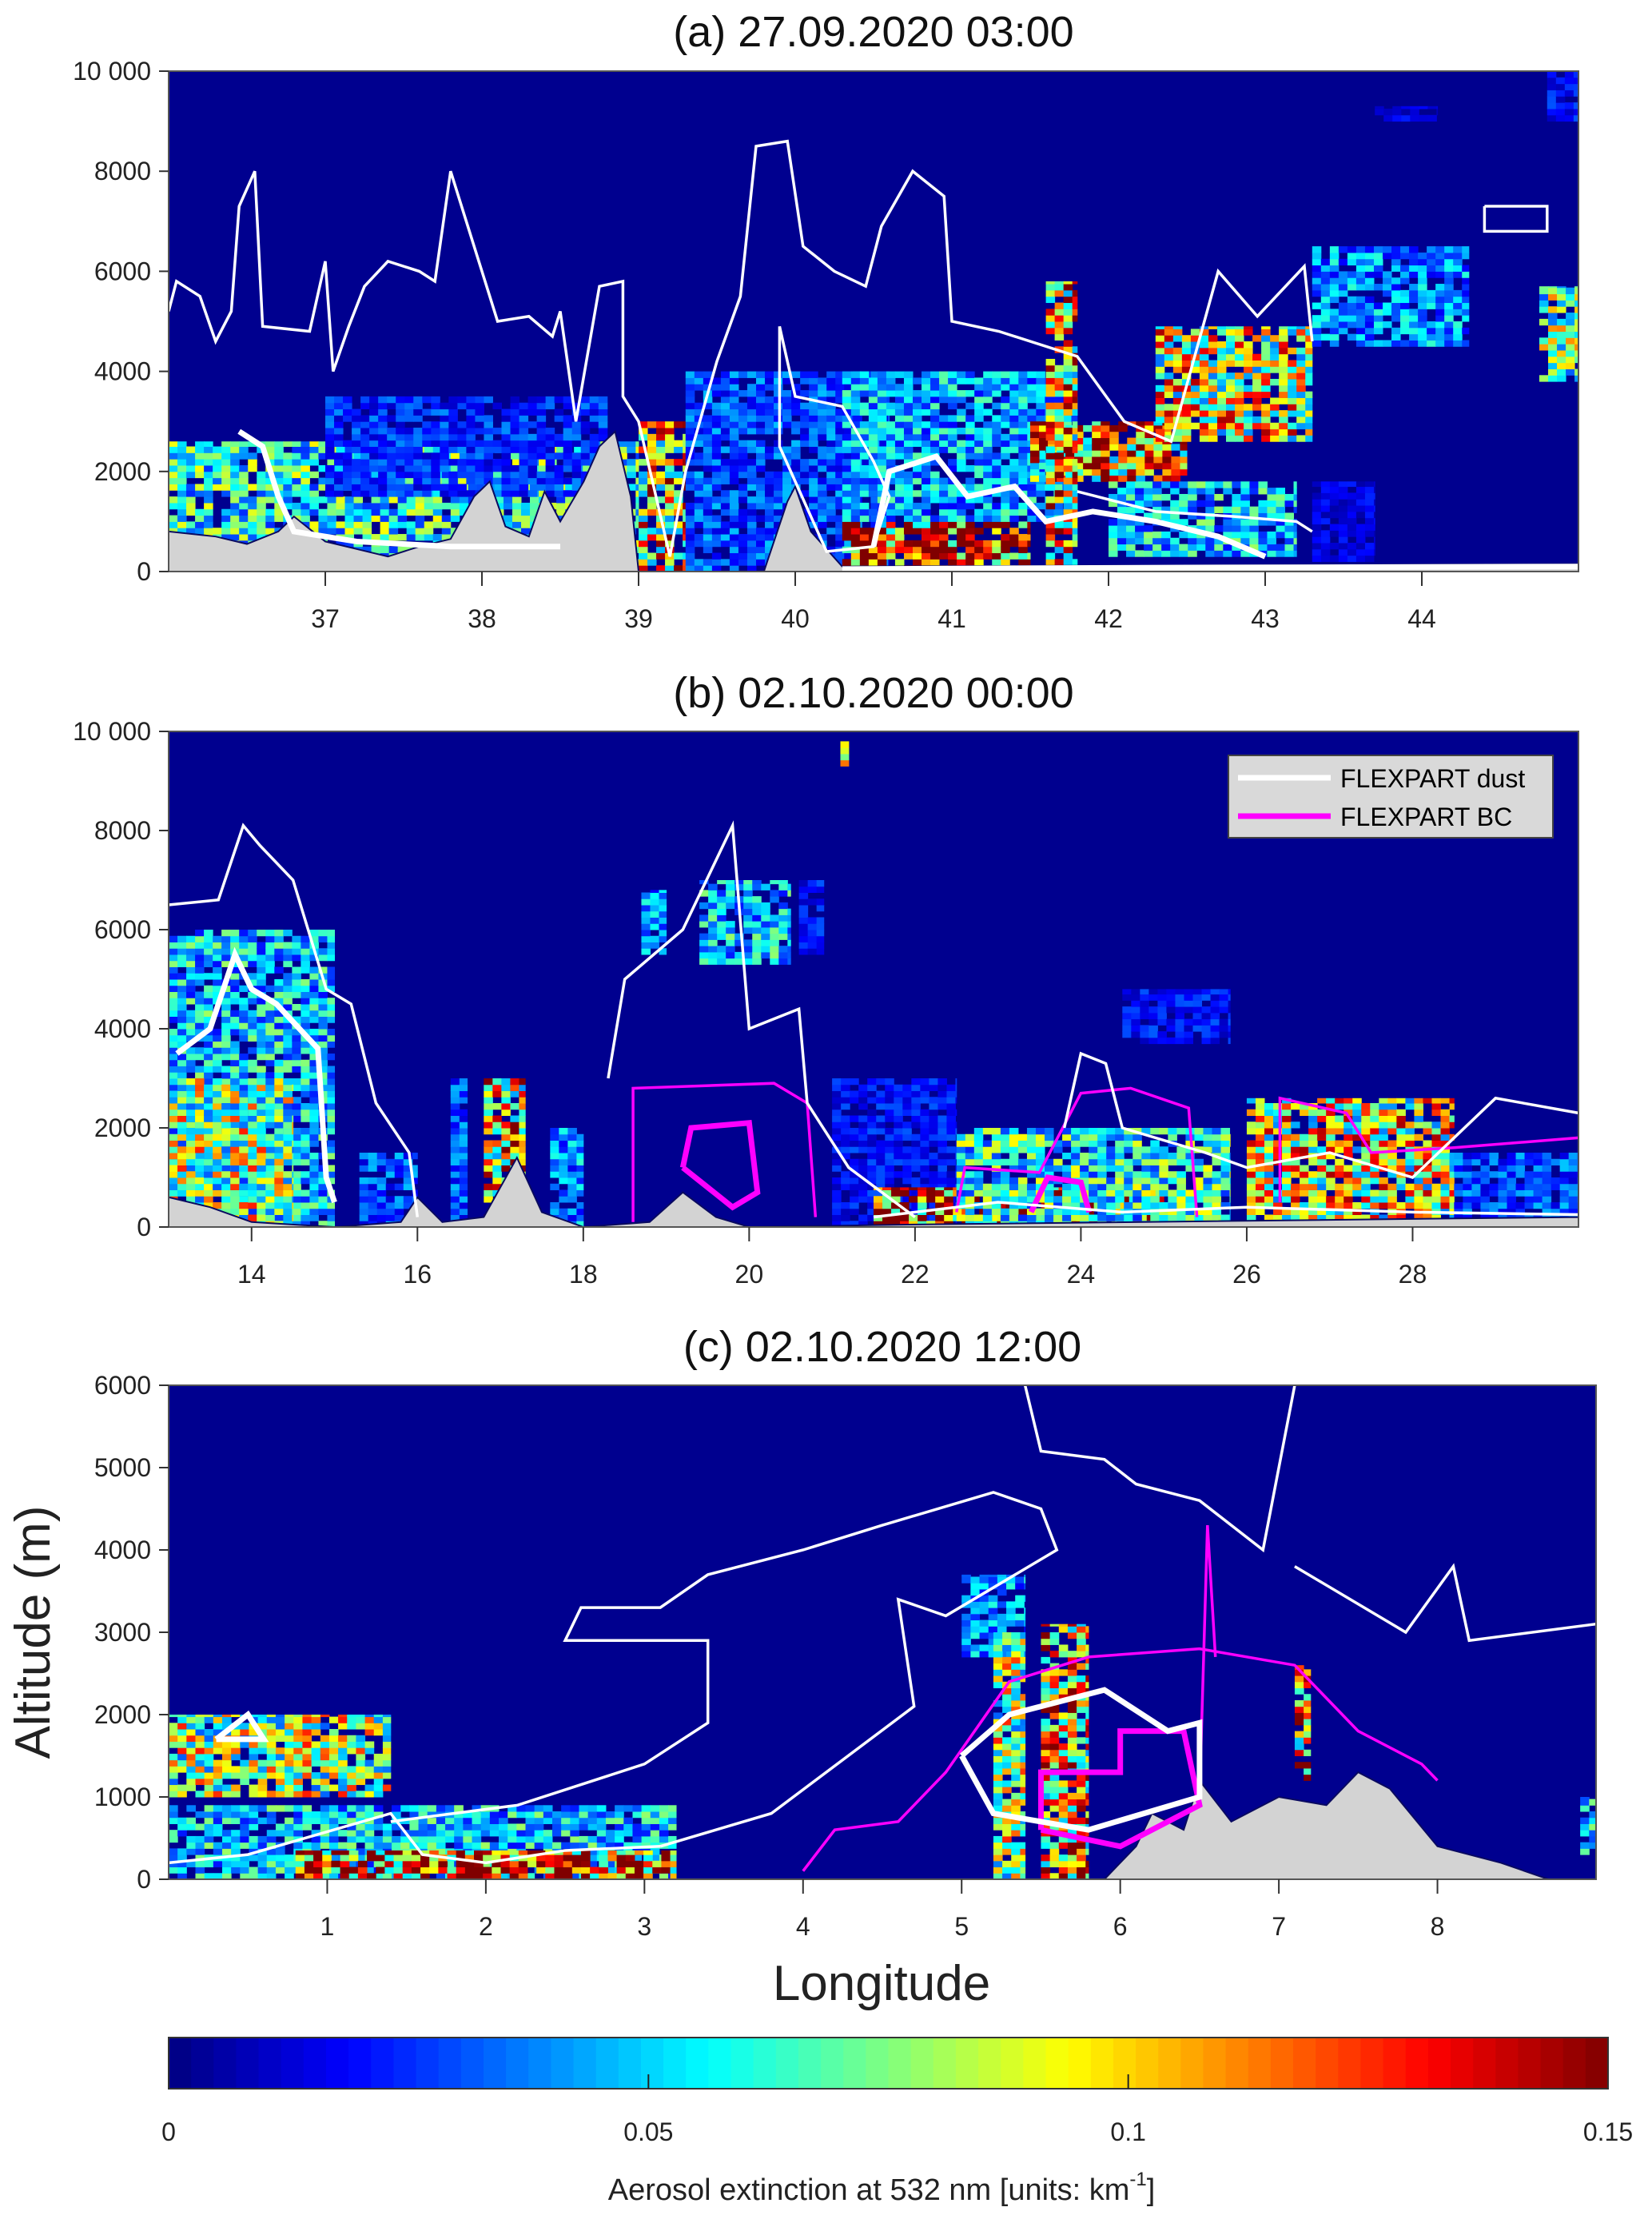 Image resolution: width=1652 pixels, height=2219 pixels. What do you see at coordinates (1210, 568) in the screenshot?
I see `dust-contour` at bounding box center [1210, 568].